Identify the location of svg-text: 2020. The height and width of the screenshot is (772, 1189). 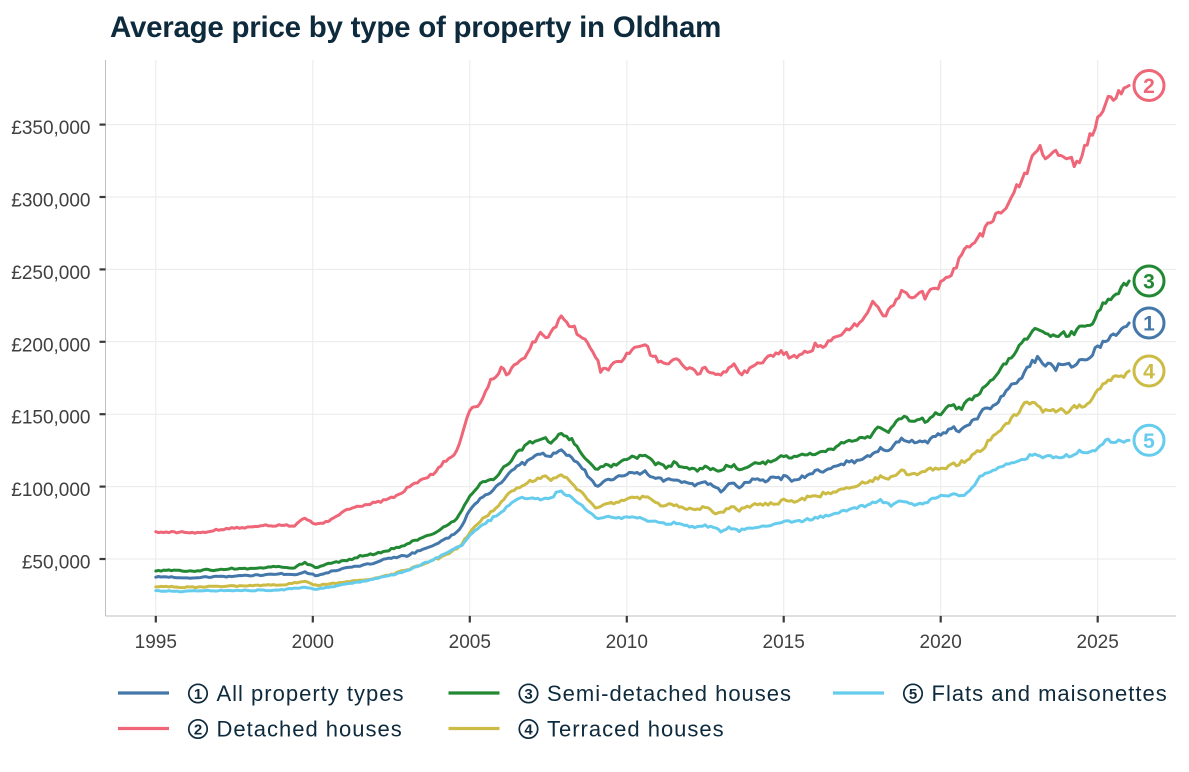
(941, 642).